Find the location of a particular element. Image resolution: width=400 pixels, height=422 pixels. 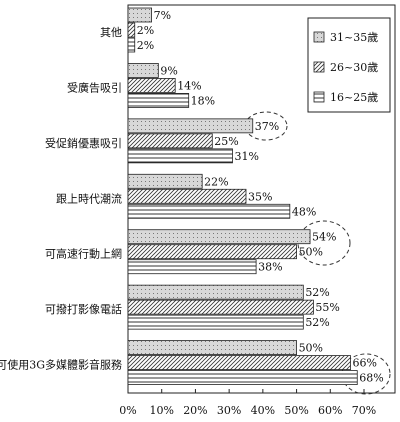

x-tick-label: 40% is located at coordinates (263, 410).